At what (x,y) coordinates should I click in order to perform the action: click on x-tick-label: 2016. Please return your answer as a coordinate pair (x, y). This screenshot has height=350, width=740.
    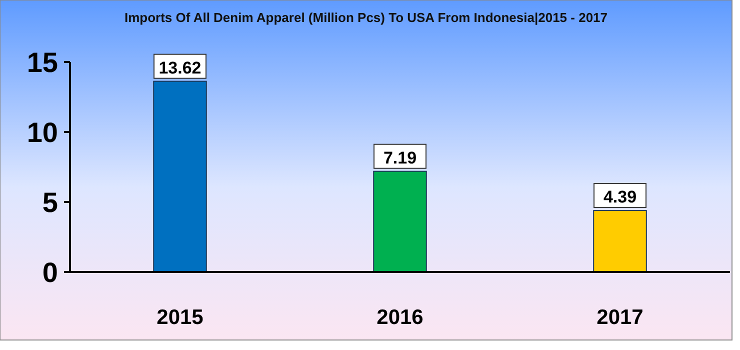
    Looking at the image, I should click on (400, 317).